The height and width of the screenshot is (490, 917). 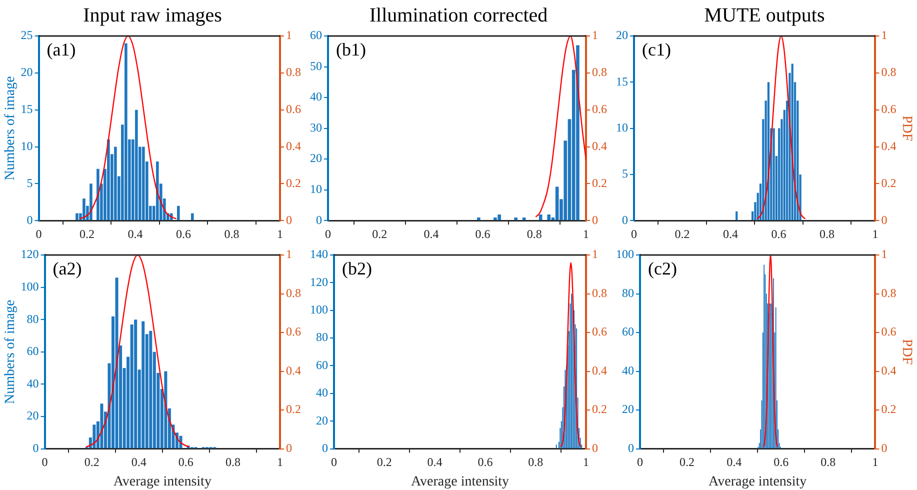 I want to click on chart-title: MUTE outputs, so click(x=764, y=15).